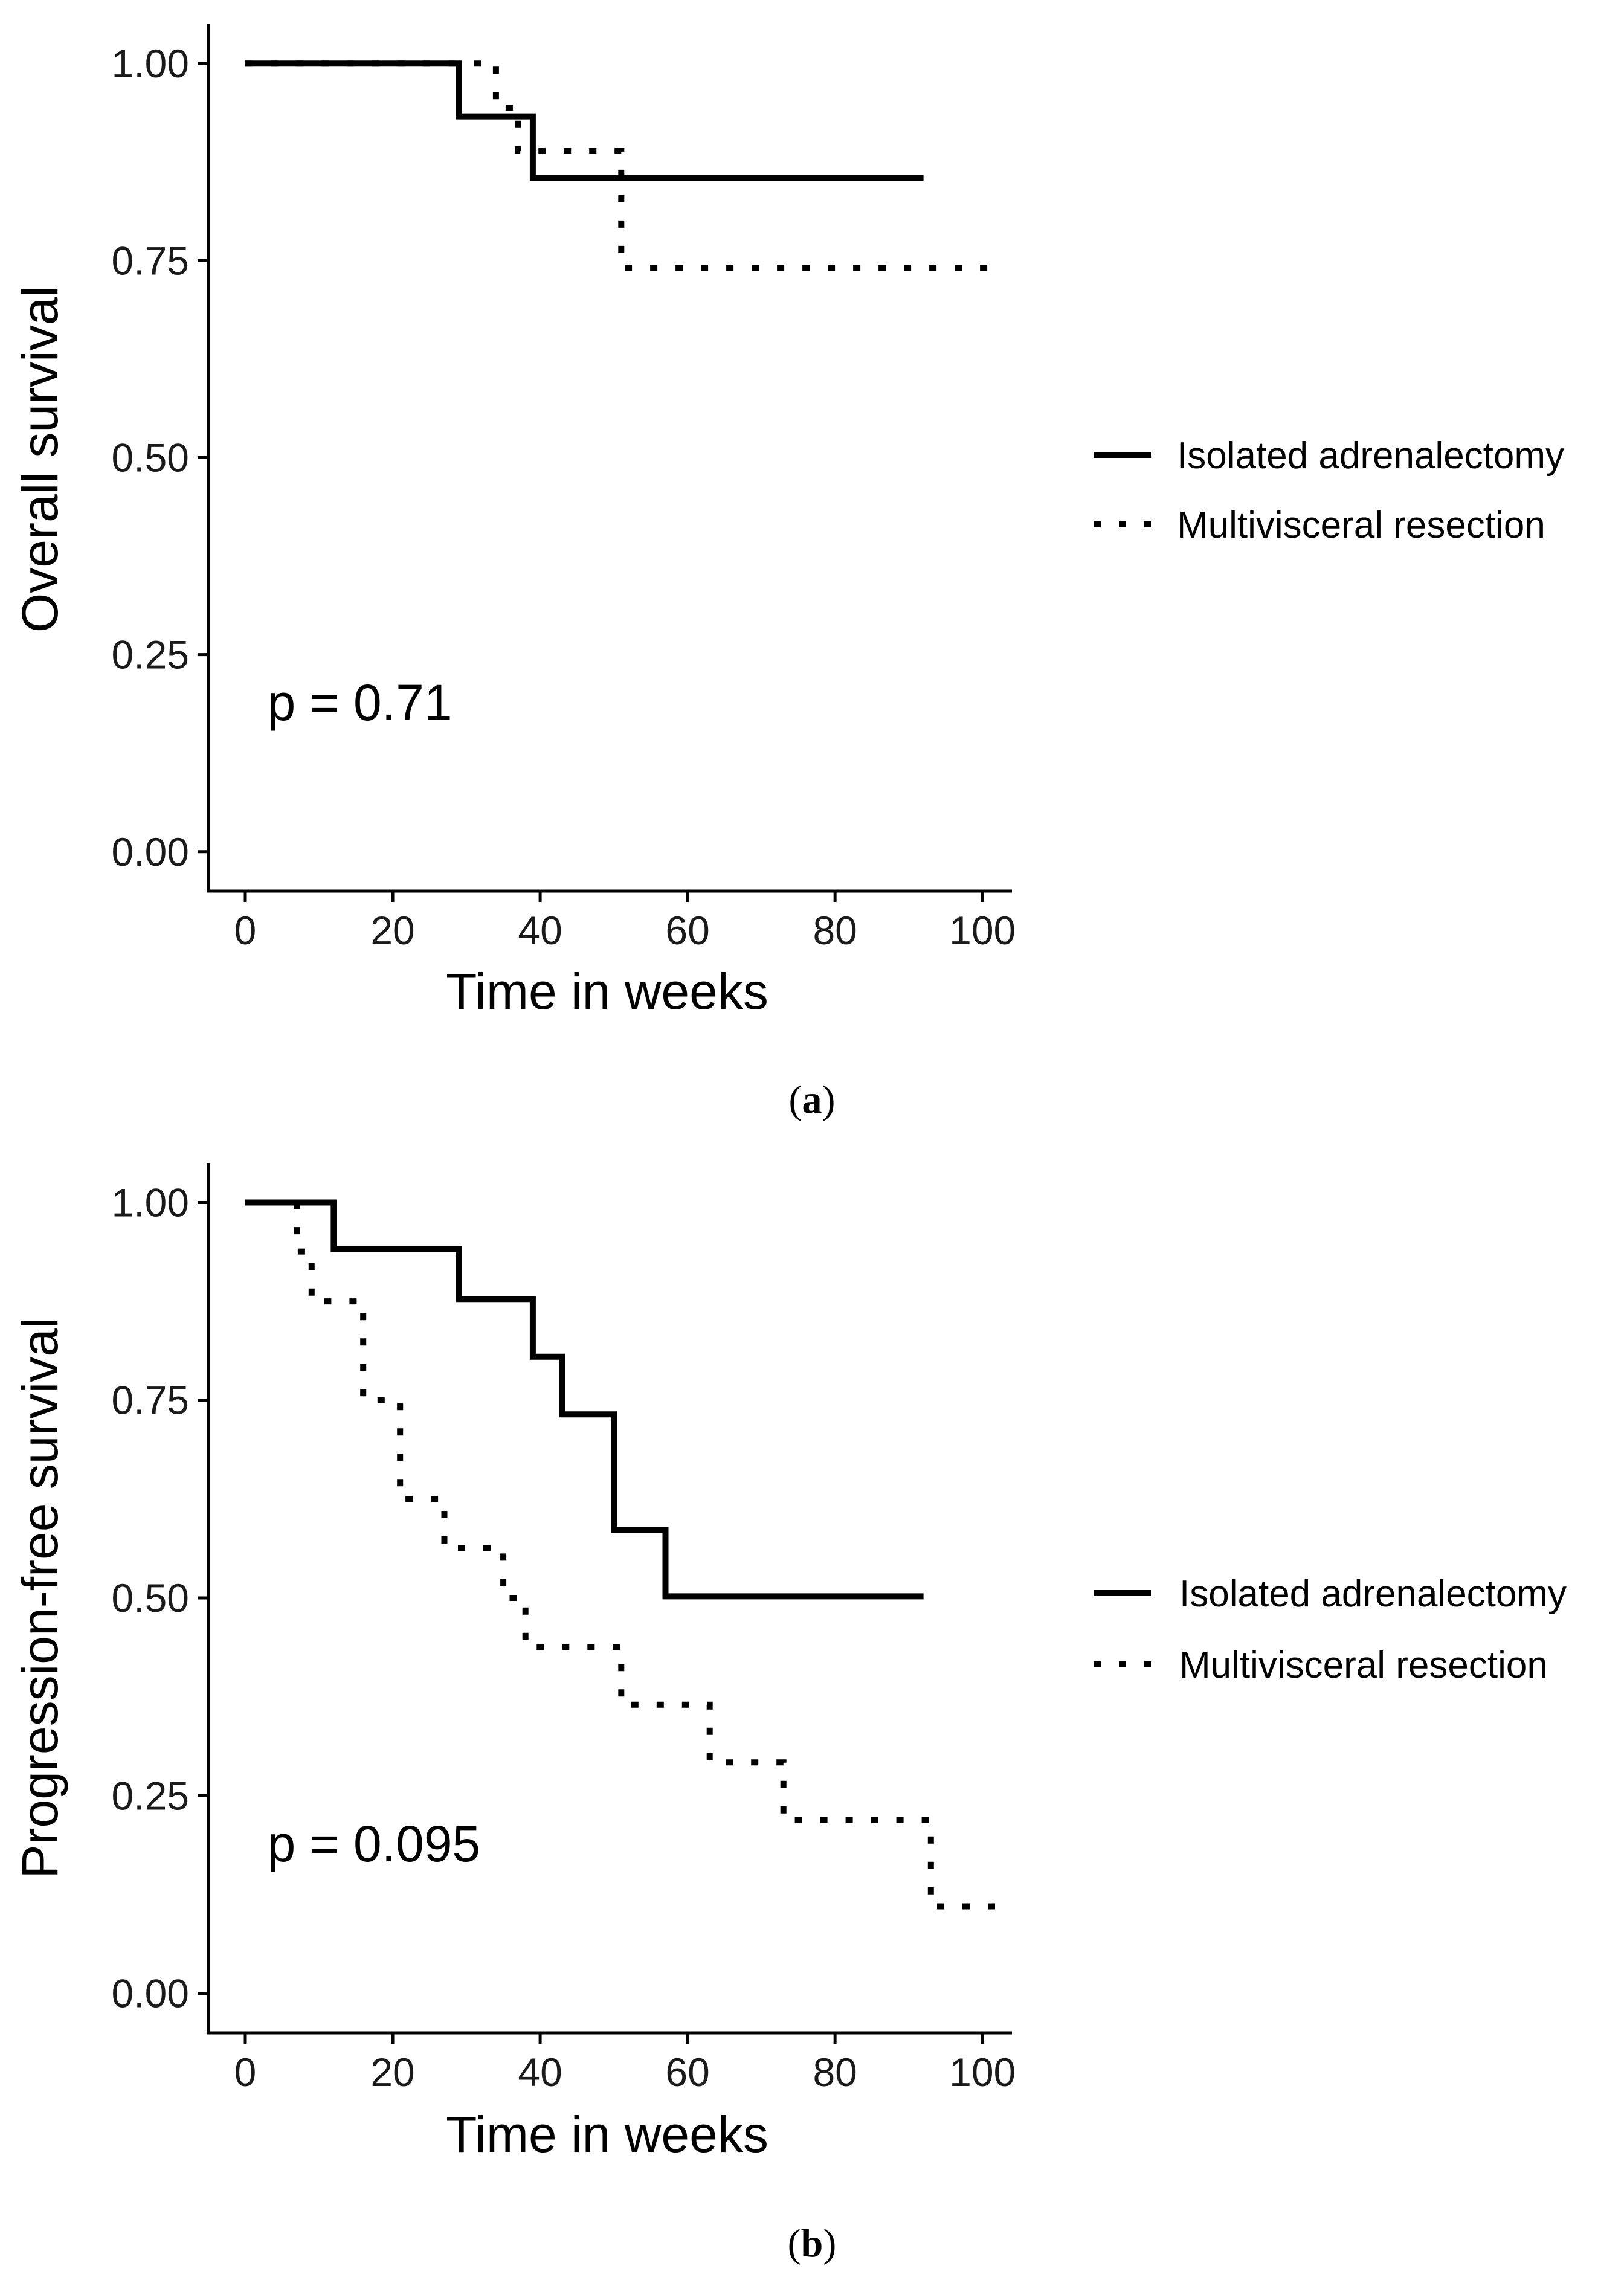 The width and height of the screenshot is (1624, 2283). I want to click on panel-b-x-tick-label: 40, so click(540, 2072).